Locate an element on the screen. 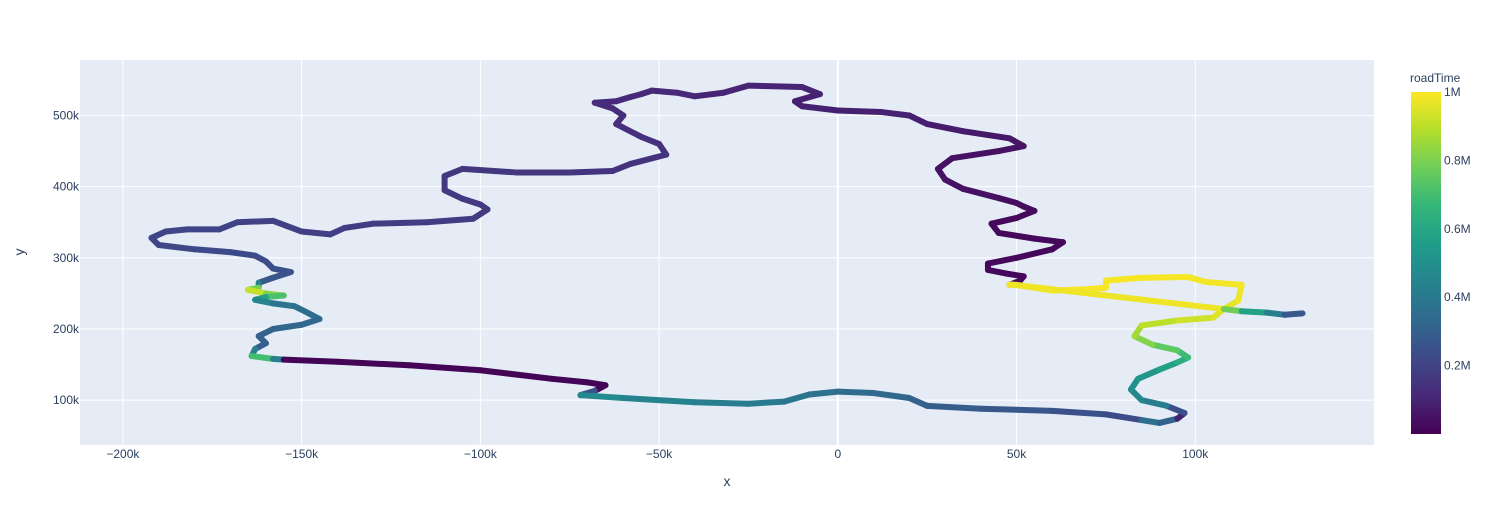 The image size is (1494, 525). colorbar: roadTime 0.2M 0.4M 0.6M 0.8M 1M is located at coordinates (1440, 252).